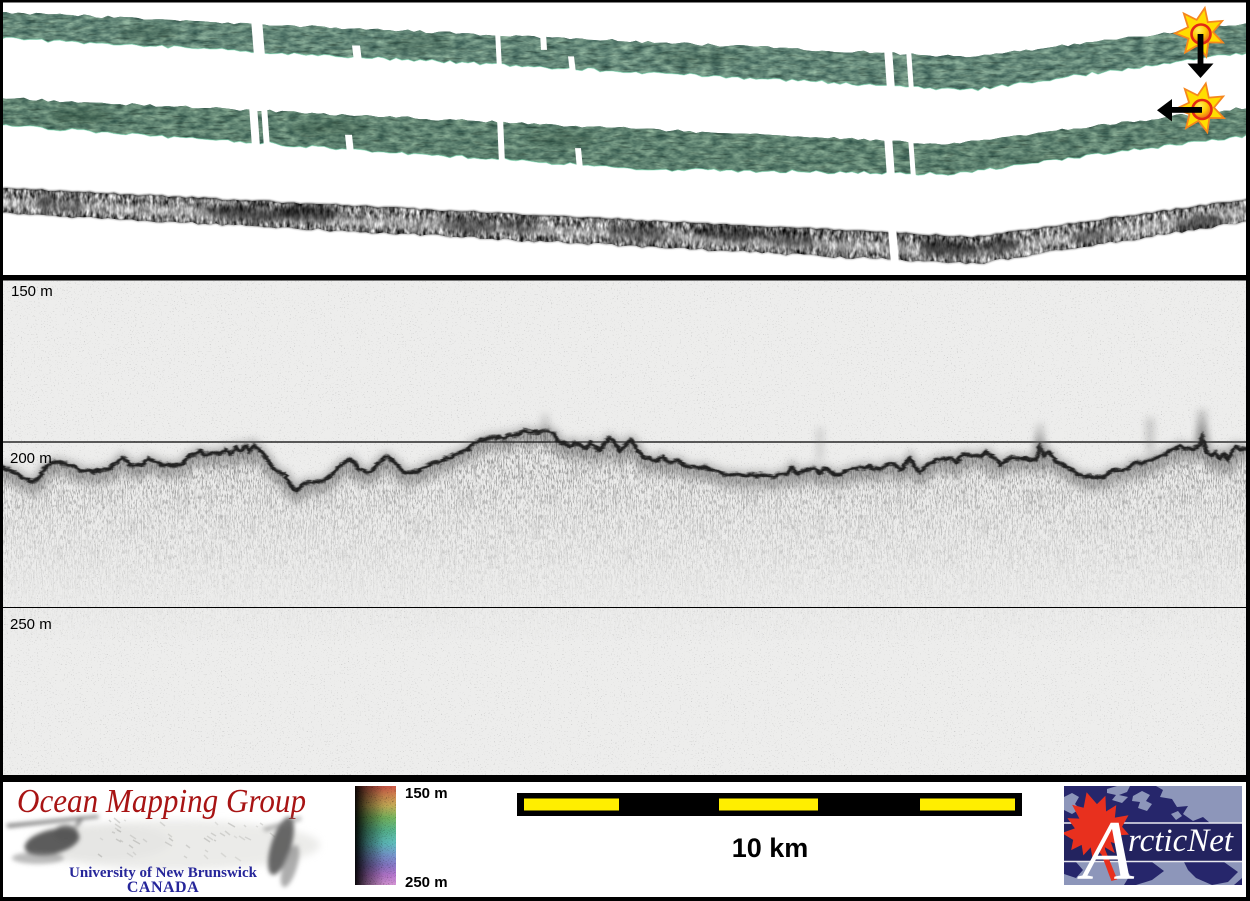  I want to click on svg-text: University of New Brunswick, so click(163, 873).